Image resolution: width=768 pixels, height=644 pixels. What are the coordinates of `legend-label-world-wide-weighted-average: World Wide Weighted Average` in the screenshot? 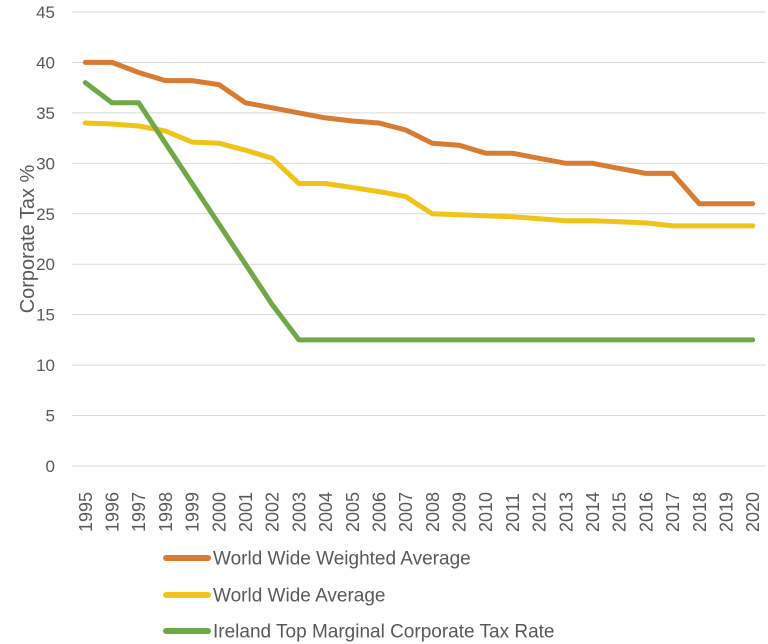 It's located at (342, 559).